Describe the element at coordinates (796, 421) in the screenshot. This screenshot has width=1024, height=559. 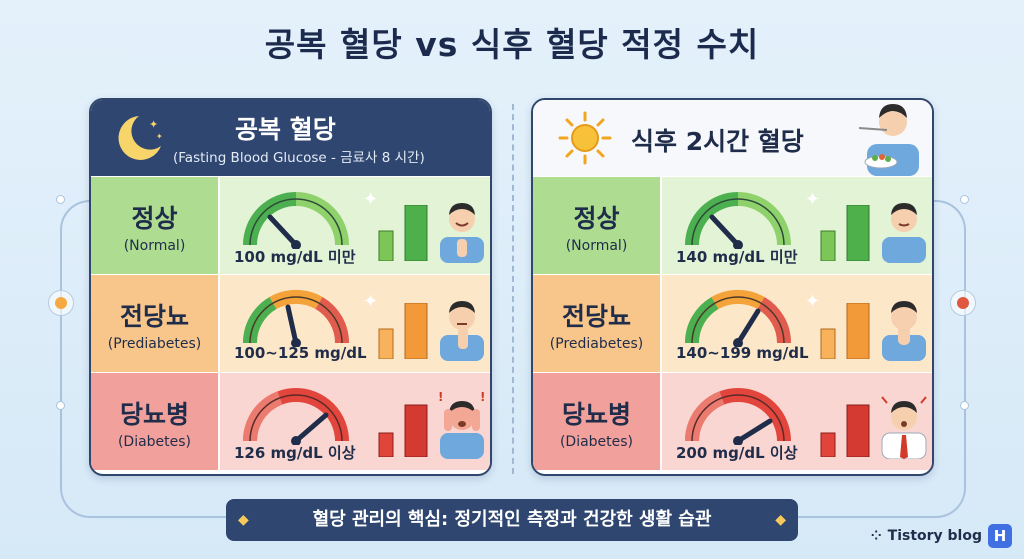
I see `row-content: 200 mg/dL 이상` at that location.